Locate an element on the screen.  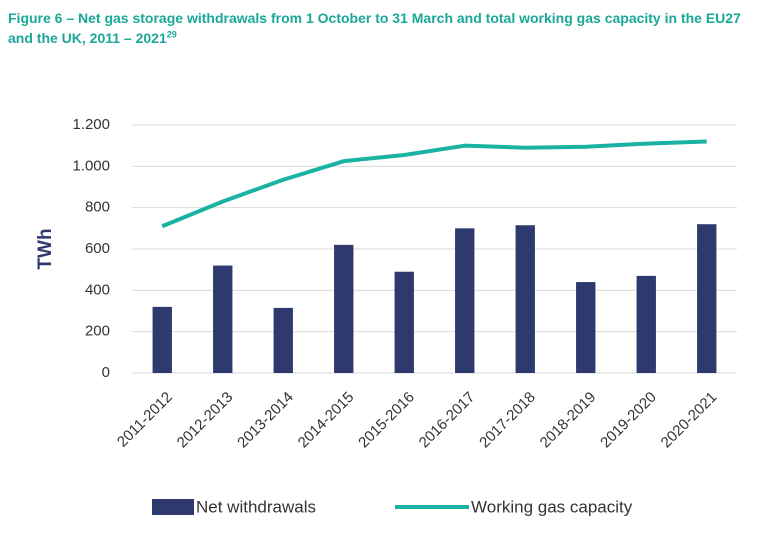
x-tick-label: 2013-2014 is located at coordinates (265, 420).